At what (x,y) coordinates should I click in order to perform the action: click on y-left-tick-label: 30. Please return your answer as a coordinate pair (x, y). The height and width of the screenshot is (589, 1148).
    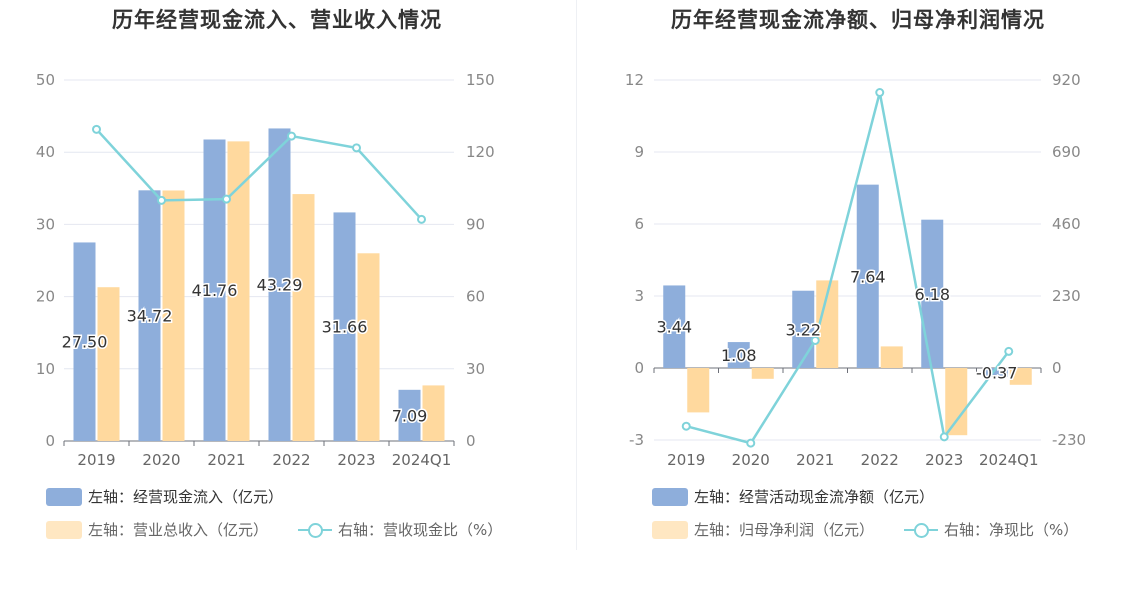
    Looking at the image, I should click on (45, 224).